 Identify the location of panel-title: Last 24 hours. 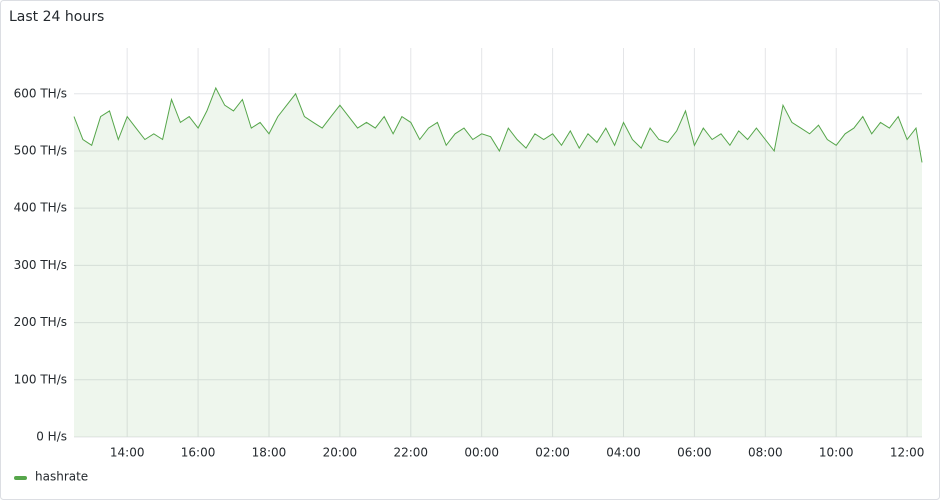
(56, 17).